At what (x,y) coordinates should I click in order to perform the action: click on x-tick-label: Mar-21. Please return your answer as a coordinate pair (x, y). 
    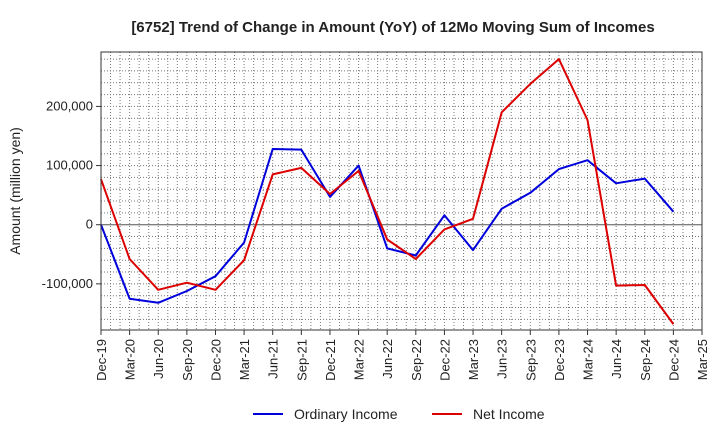
    Looking at the image, I should click on (244, 359).